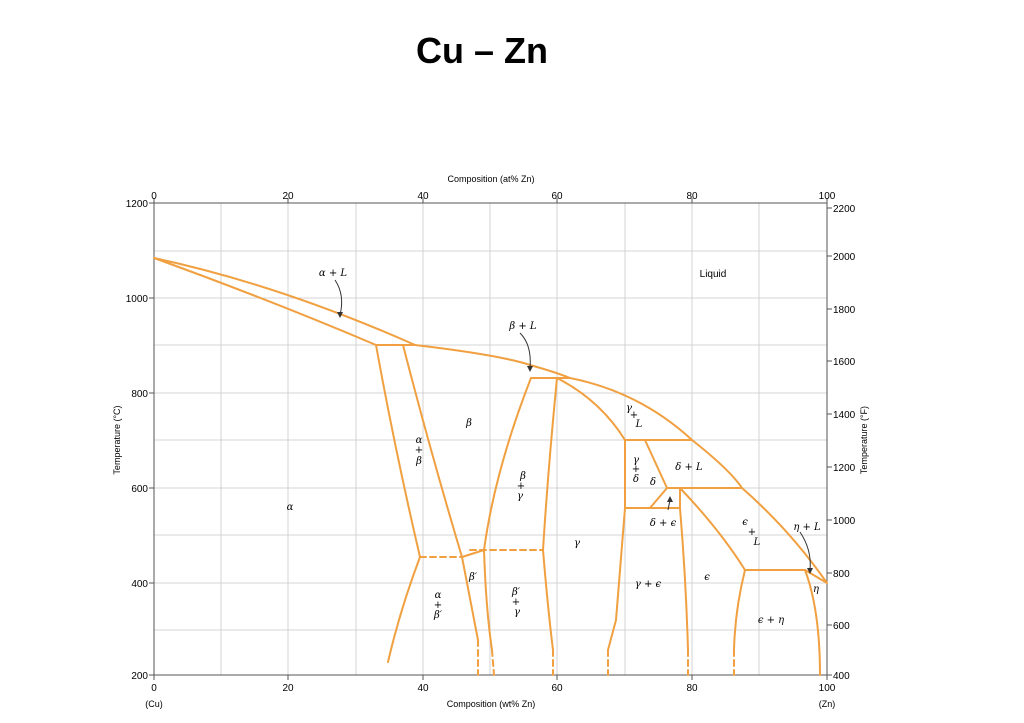  I want to click on liquidus-cu-side, so click(362, 318).